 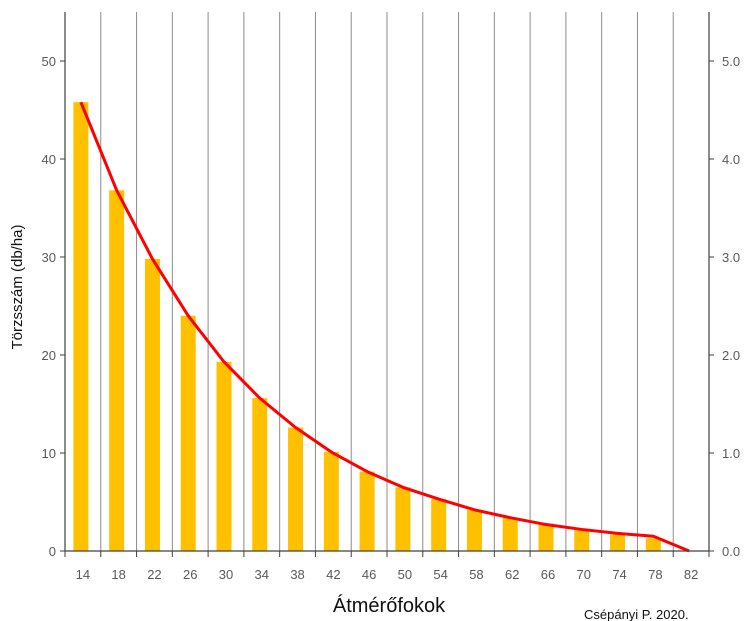 What do you see at coordinates (53, 306) in the screenshot?
I see `y-axis-ticks-left: 0 10 20 30 40 50` at bounding box center [53, 306].